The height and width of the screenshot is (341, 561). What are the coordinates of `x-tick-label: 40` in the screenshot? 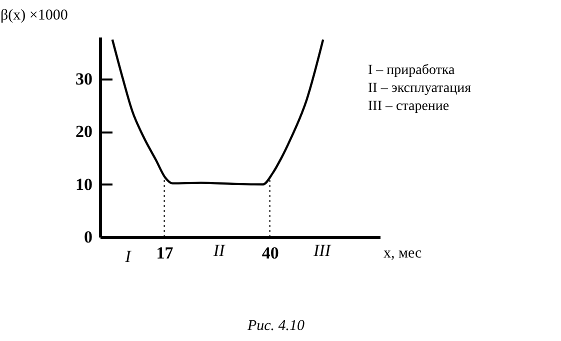 It's located at (270, 253).